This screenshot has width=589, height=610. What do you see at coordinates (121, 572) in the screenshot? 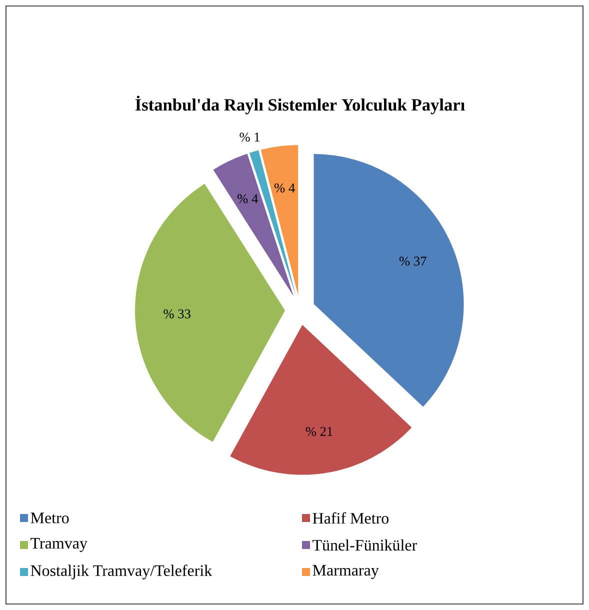
I see `legend-label: Nostaljik Tramvay/Teleferik` at bounding box center [121, 572].